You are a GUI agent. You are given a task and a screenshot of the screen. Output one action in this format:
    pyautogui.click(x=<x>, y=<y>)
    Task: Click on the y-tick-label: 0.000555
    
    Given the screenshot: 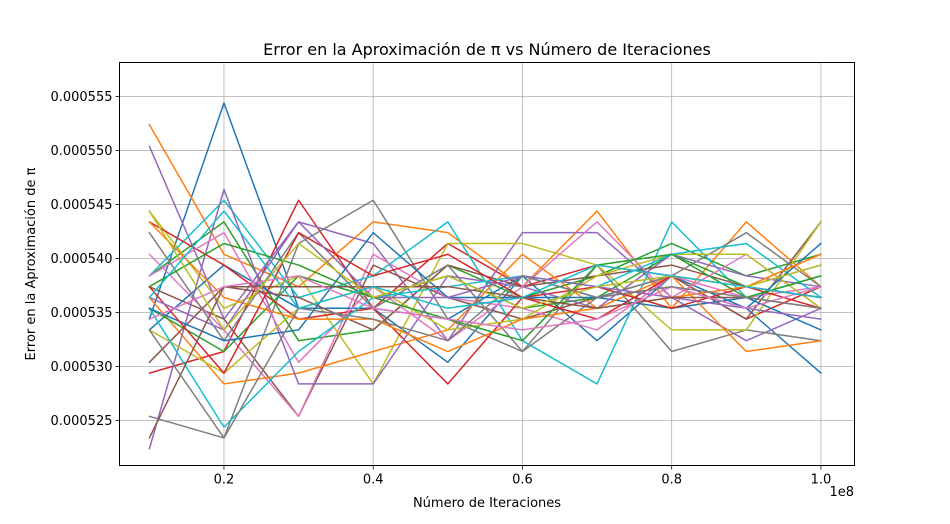 What is the action you would take?
    pyautogui.click(x=81, y=97)
    